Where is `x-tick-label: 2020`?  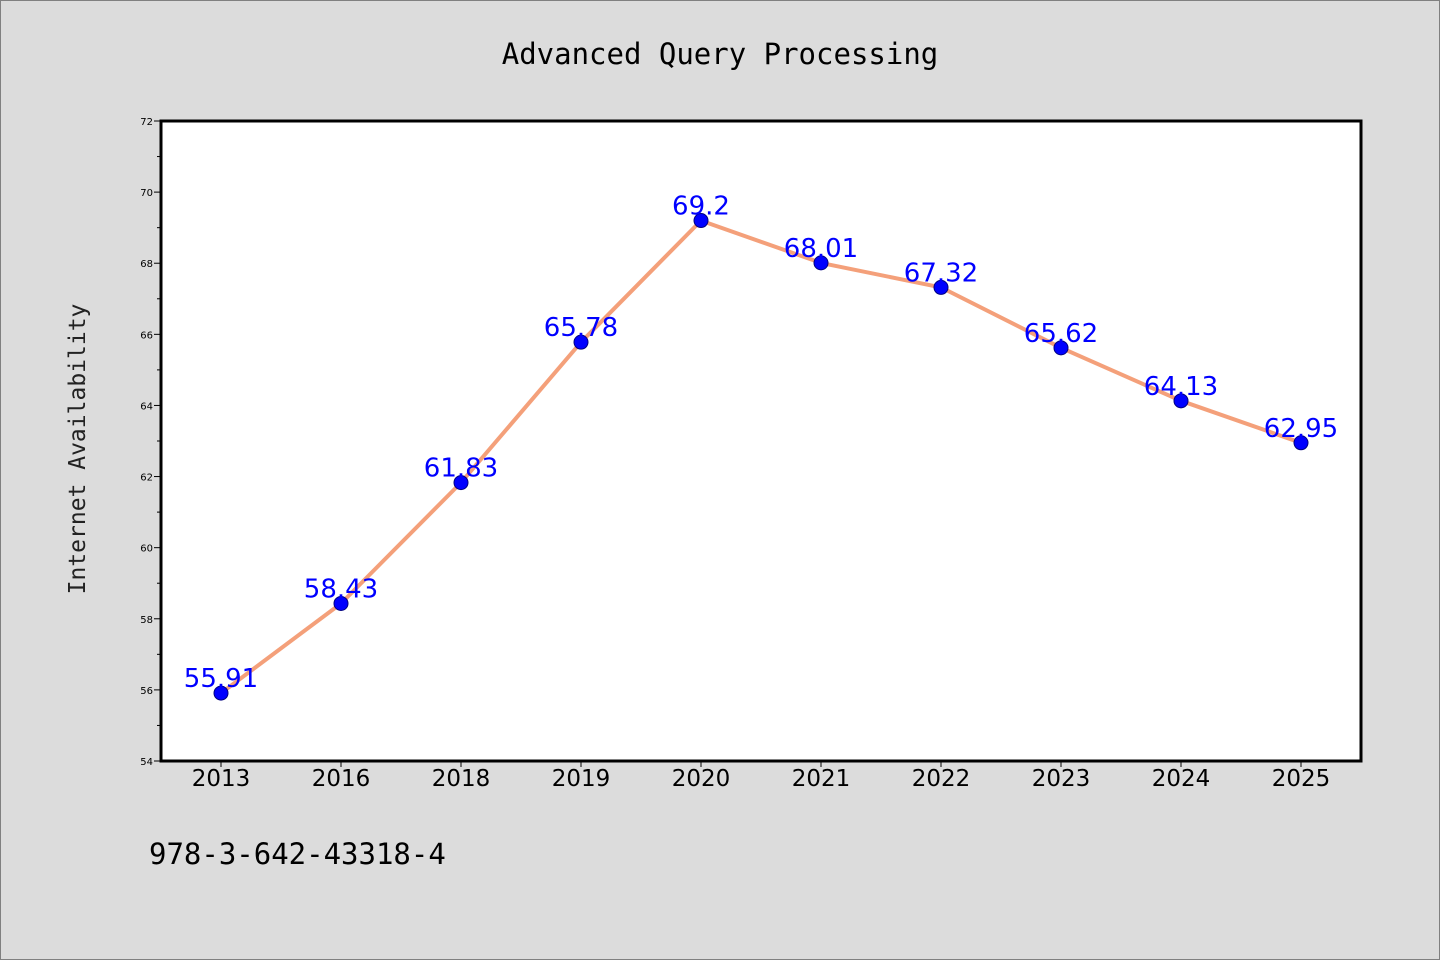
x-tick-label: 2020 is located at coordinates (701, 779).